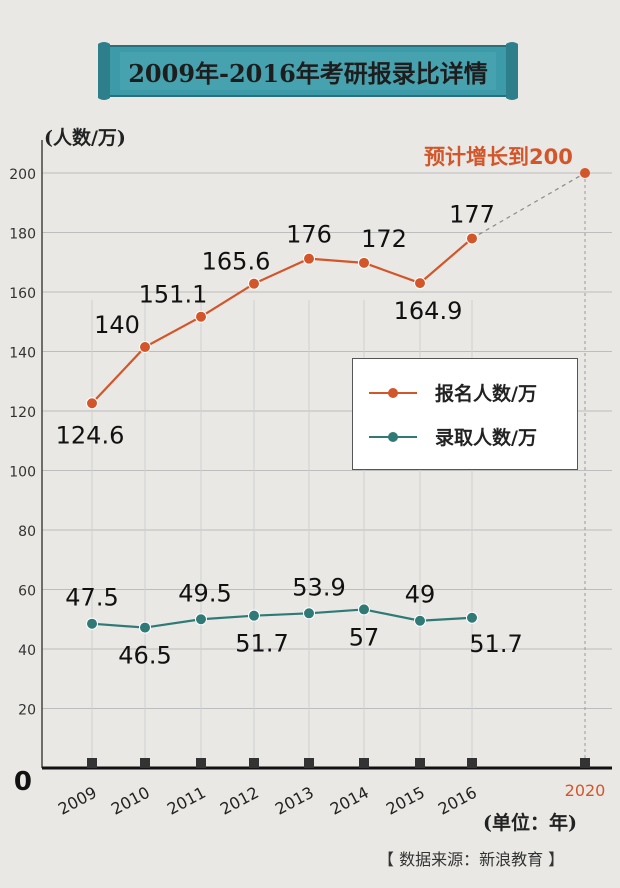 The height and width of the screenshot is (888, 620). Describe the element at coordinates (91, 598) in the screenshot. I see `data-label: 47.5` at that location.